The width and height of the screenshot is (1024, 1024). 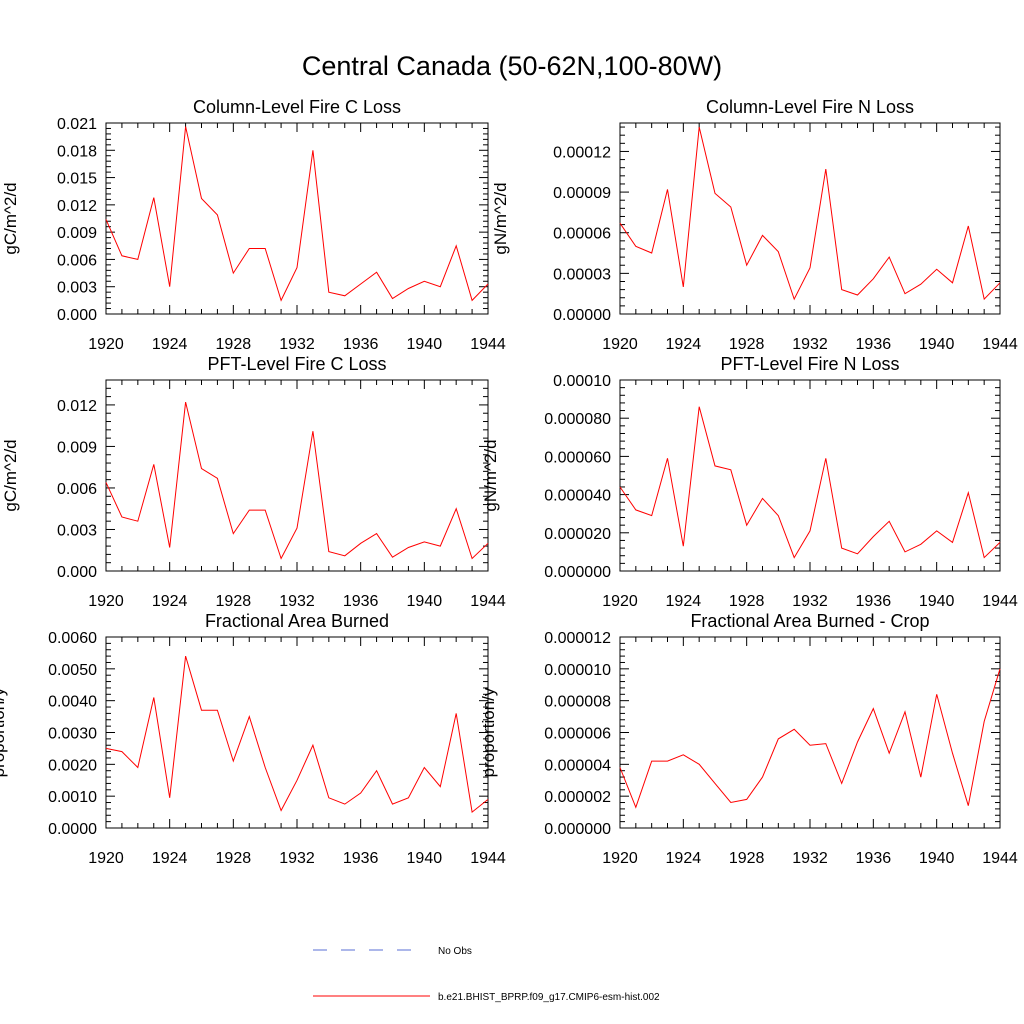 What do you see at coordinates (577, 457) in the screenshot?
I see `y-tick-label: 0.000060` at bounding box center [577, 457].